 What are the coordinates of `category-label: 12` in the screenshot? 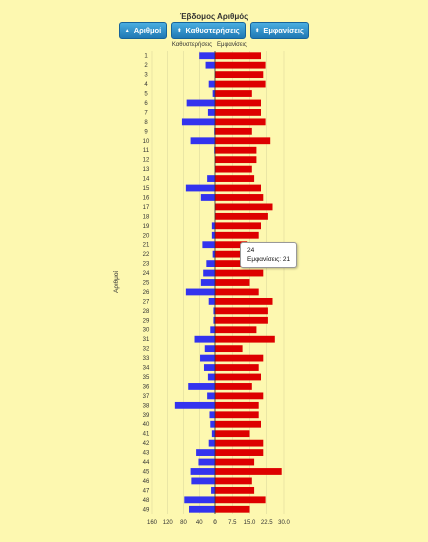 It's located at (146, 161).